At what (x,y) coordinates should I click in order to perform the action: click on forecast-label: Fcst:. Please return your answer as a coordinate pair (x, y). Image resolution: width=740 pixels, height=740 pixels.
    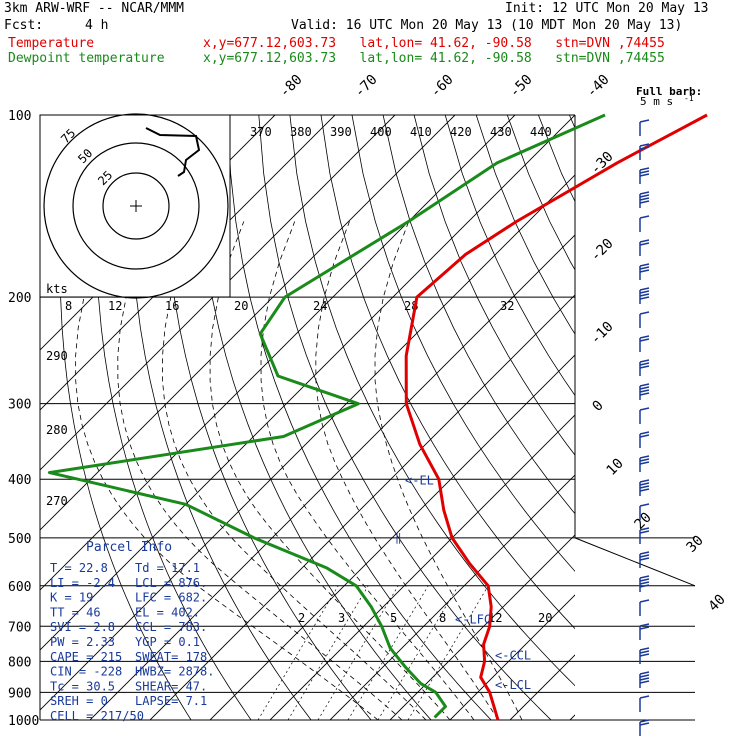
    Looking at the image, I should click on (24, 25).